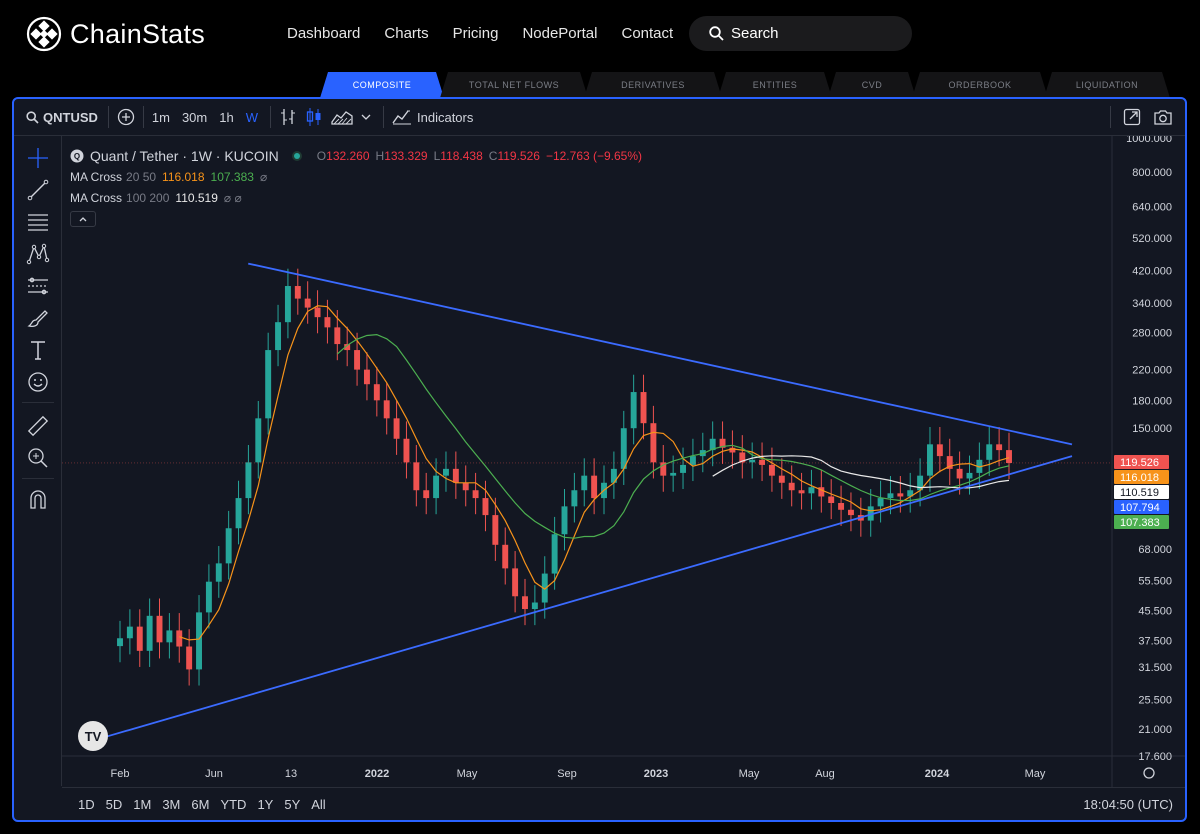 Image resolution: width=1200 pixels, height=834 pixels. What do you see at coordinates (93, 736) in the screenshot?
I see `tradingview-logo: TV` at bounding box center [93, 736].